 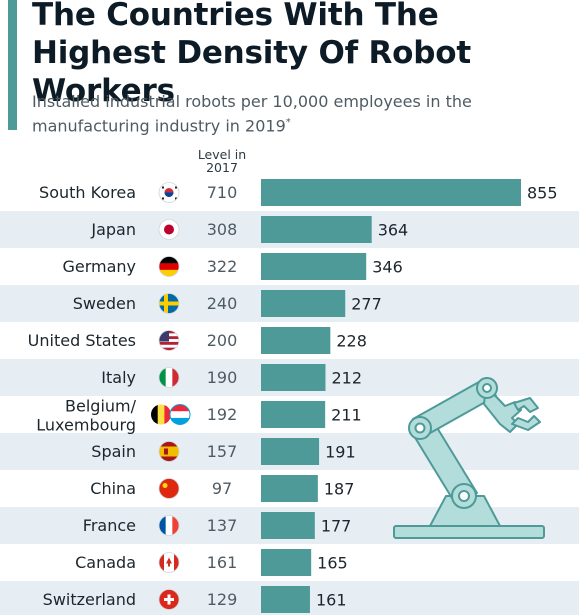 I want to click on level-2017-value: 322, so click(x=222, y=266).